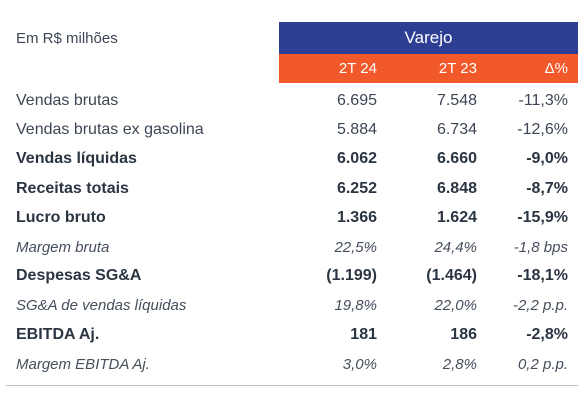 Image resolution: width=586 pixels, height=419 pixels. I want to click on segment-header: Varejo, so click(428, 38).